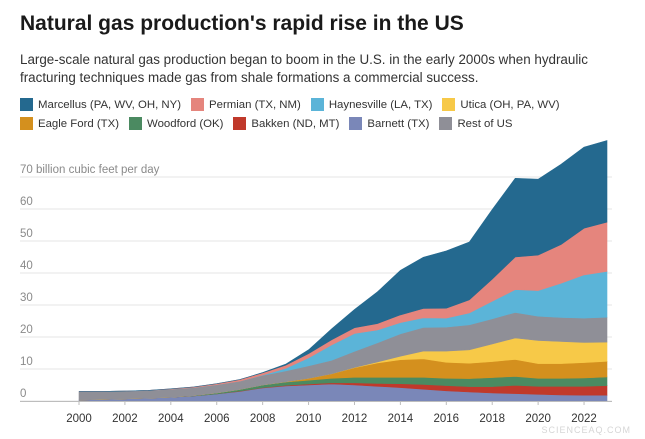 This screenshot has width=645, height=439. What do you see at coordinates (79, 123) in the screenshot?
I see `legend-label: Eagle Ford (TX)` at bounding box center [79, 123].